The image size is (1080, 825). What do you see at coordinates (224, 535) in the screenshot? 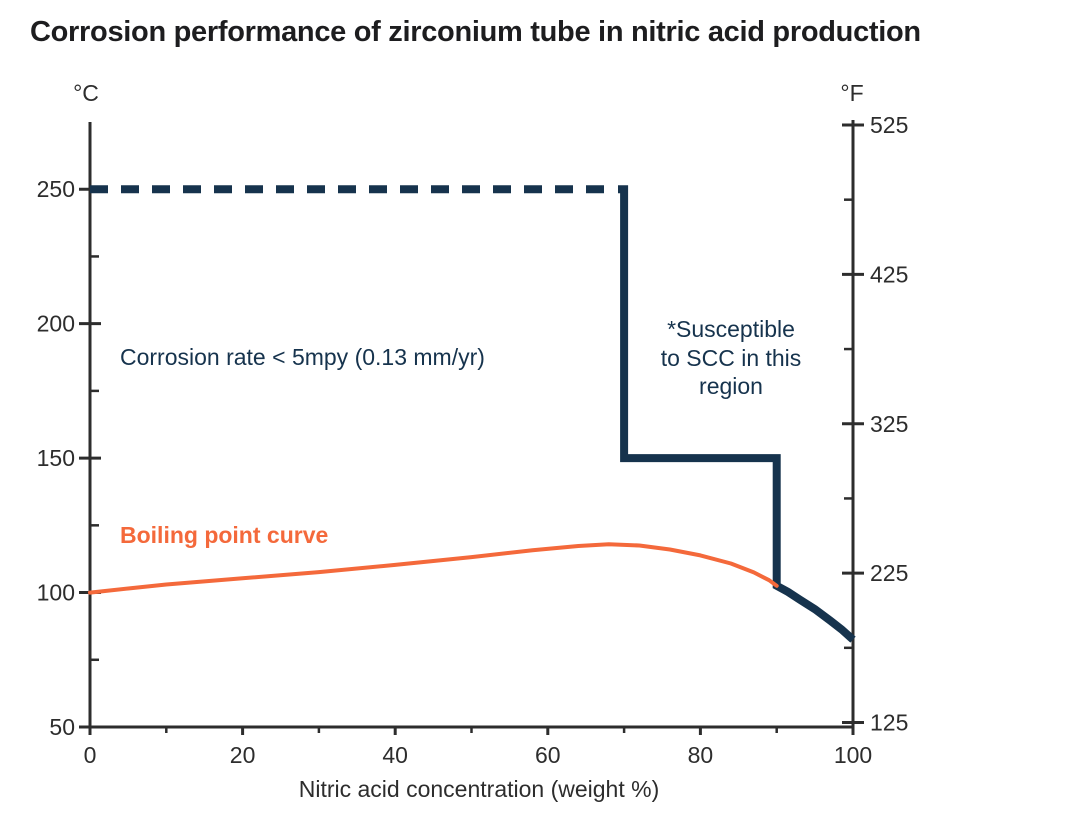
I see `boiling-point-curve-label: Boiling point curve` at bounding box center [224, 535].